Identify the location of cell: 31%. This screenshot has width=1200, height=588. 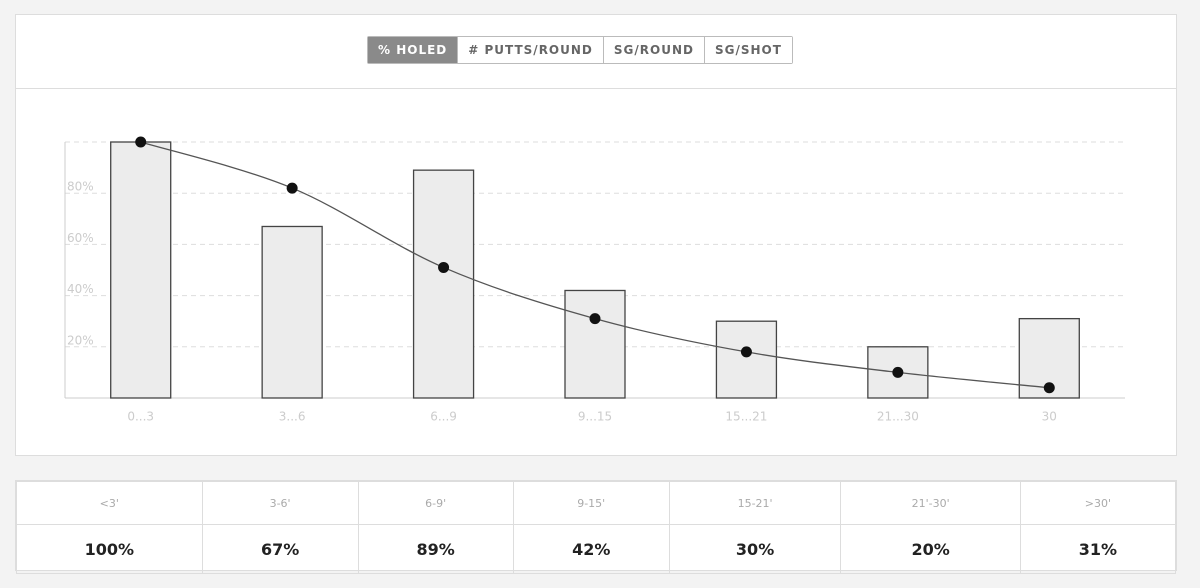
(1098, 549).